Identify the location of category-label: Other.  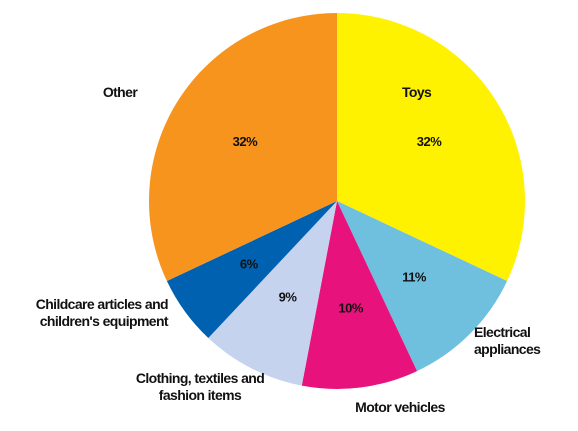
(120, 92).